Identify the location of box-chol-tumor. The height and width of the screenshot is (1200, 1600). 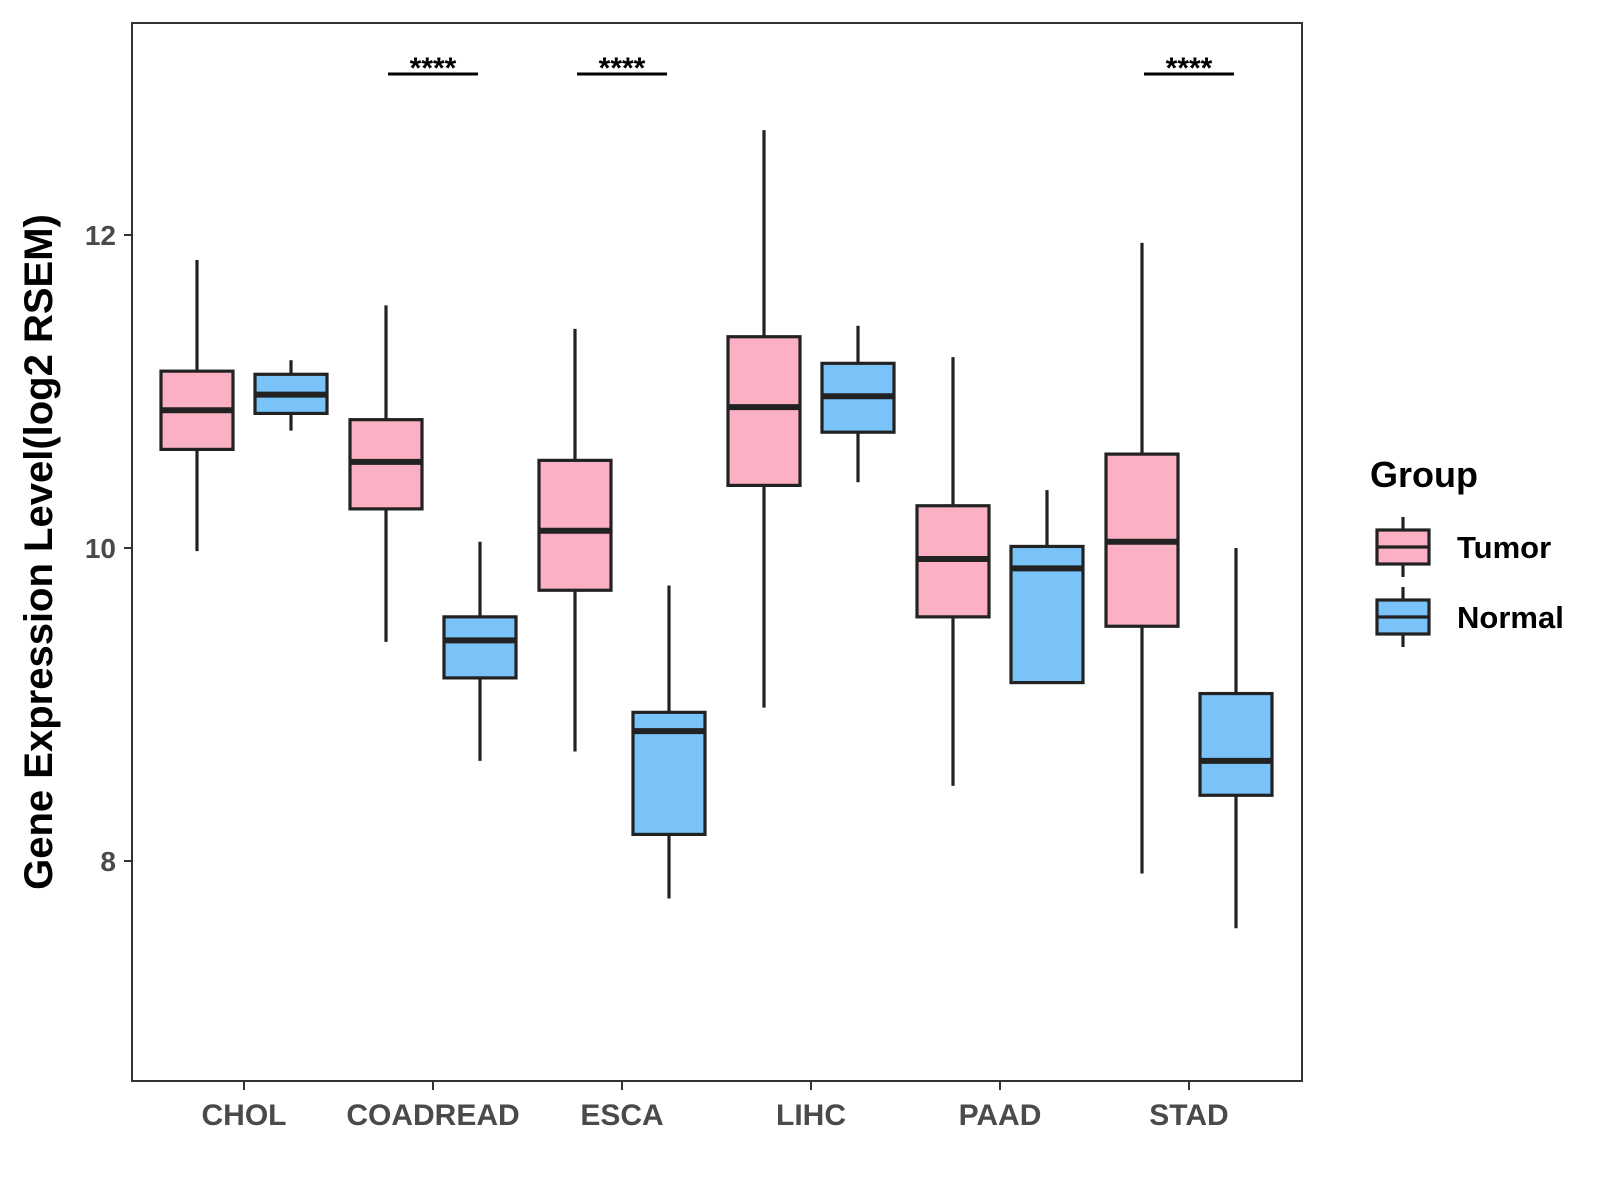
(197, 406).